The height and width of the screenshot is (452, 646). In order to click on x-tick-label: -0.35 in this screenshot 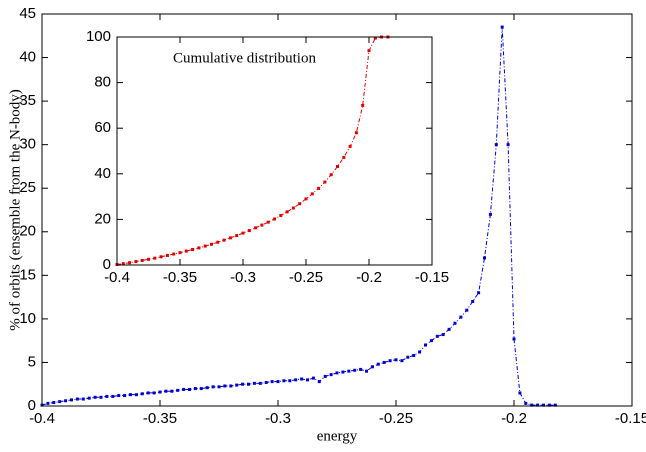, I will do `click(180, 277)`.